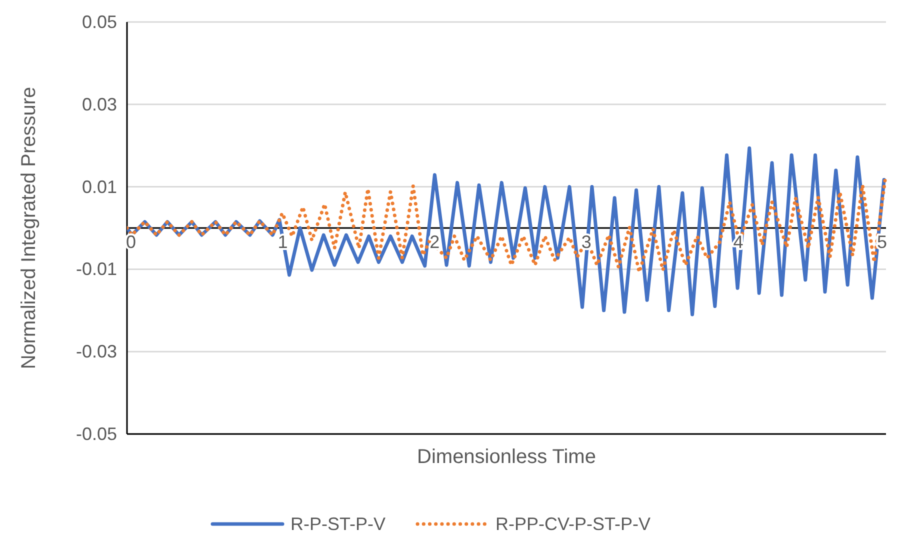 The height and width of the screenshot is (535, 898). What do you see at coordinates (29, 228) in the screenshot?
I see `y-axis-title: Normalized Integrated Pressure` at bounding box center [29, 228].